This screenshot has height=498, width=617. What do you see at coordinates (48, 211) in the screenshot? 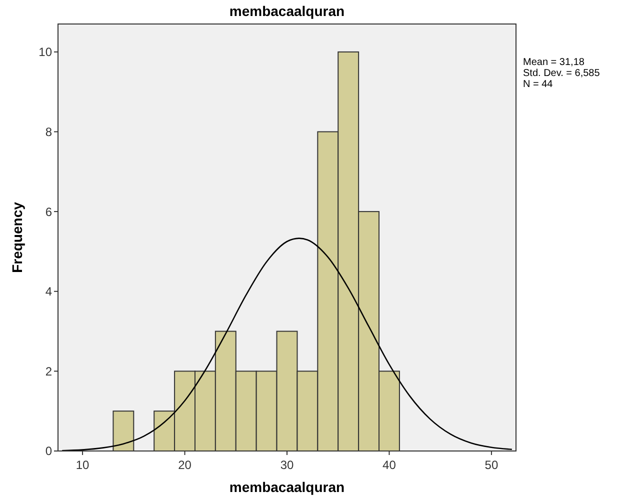
I see `y-tick-label: 6` at bounding box center [48, 211].